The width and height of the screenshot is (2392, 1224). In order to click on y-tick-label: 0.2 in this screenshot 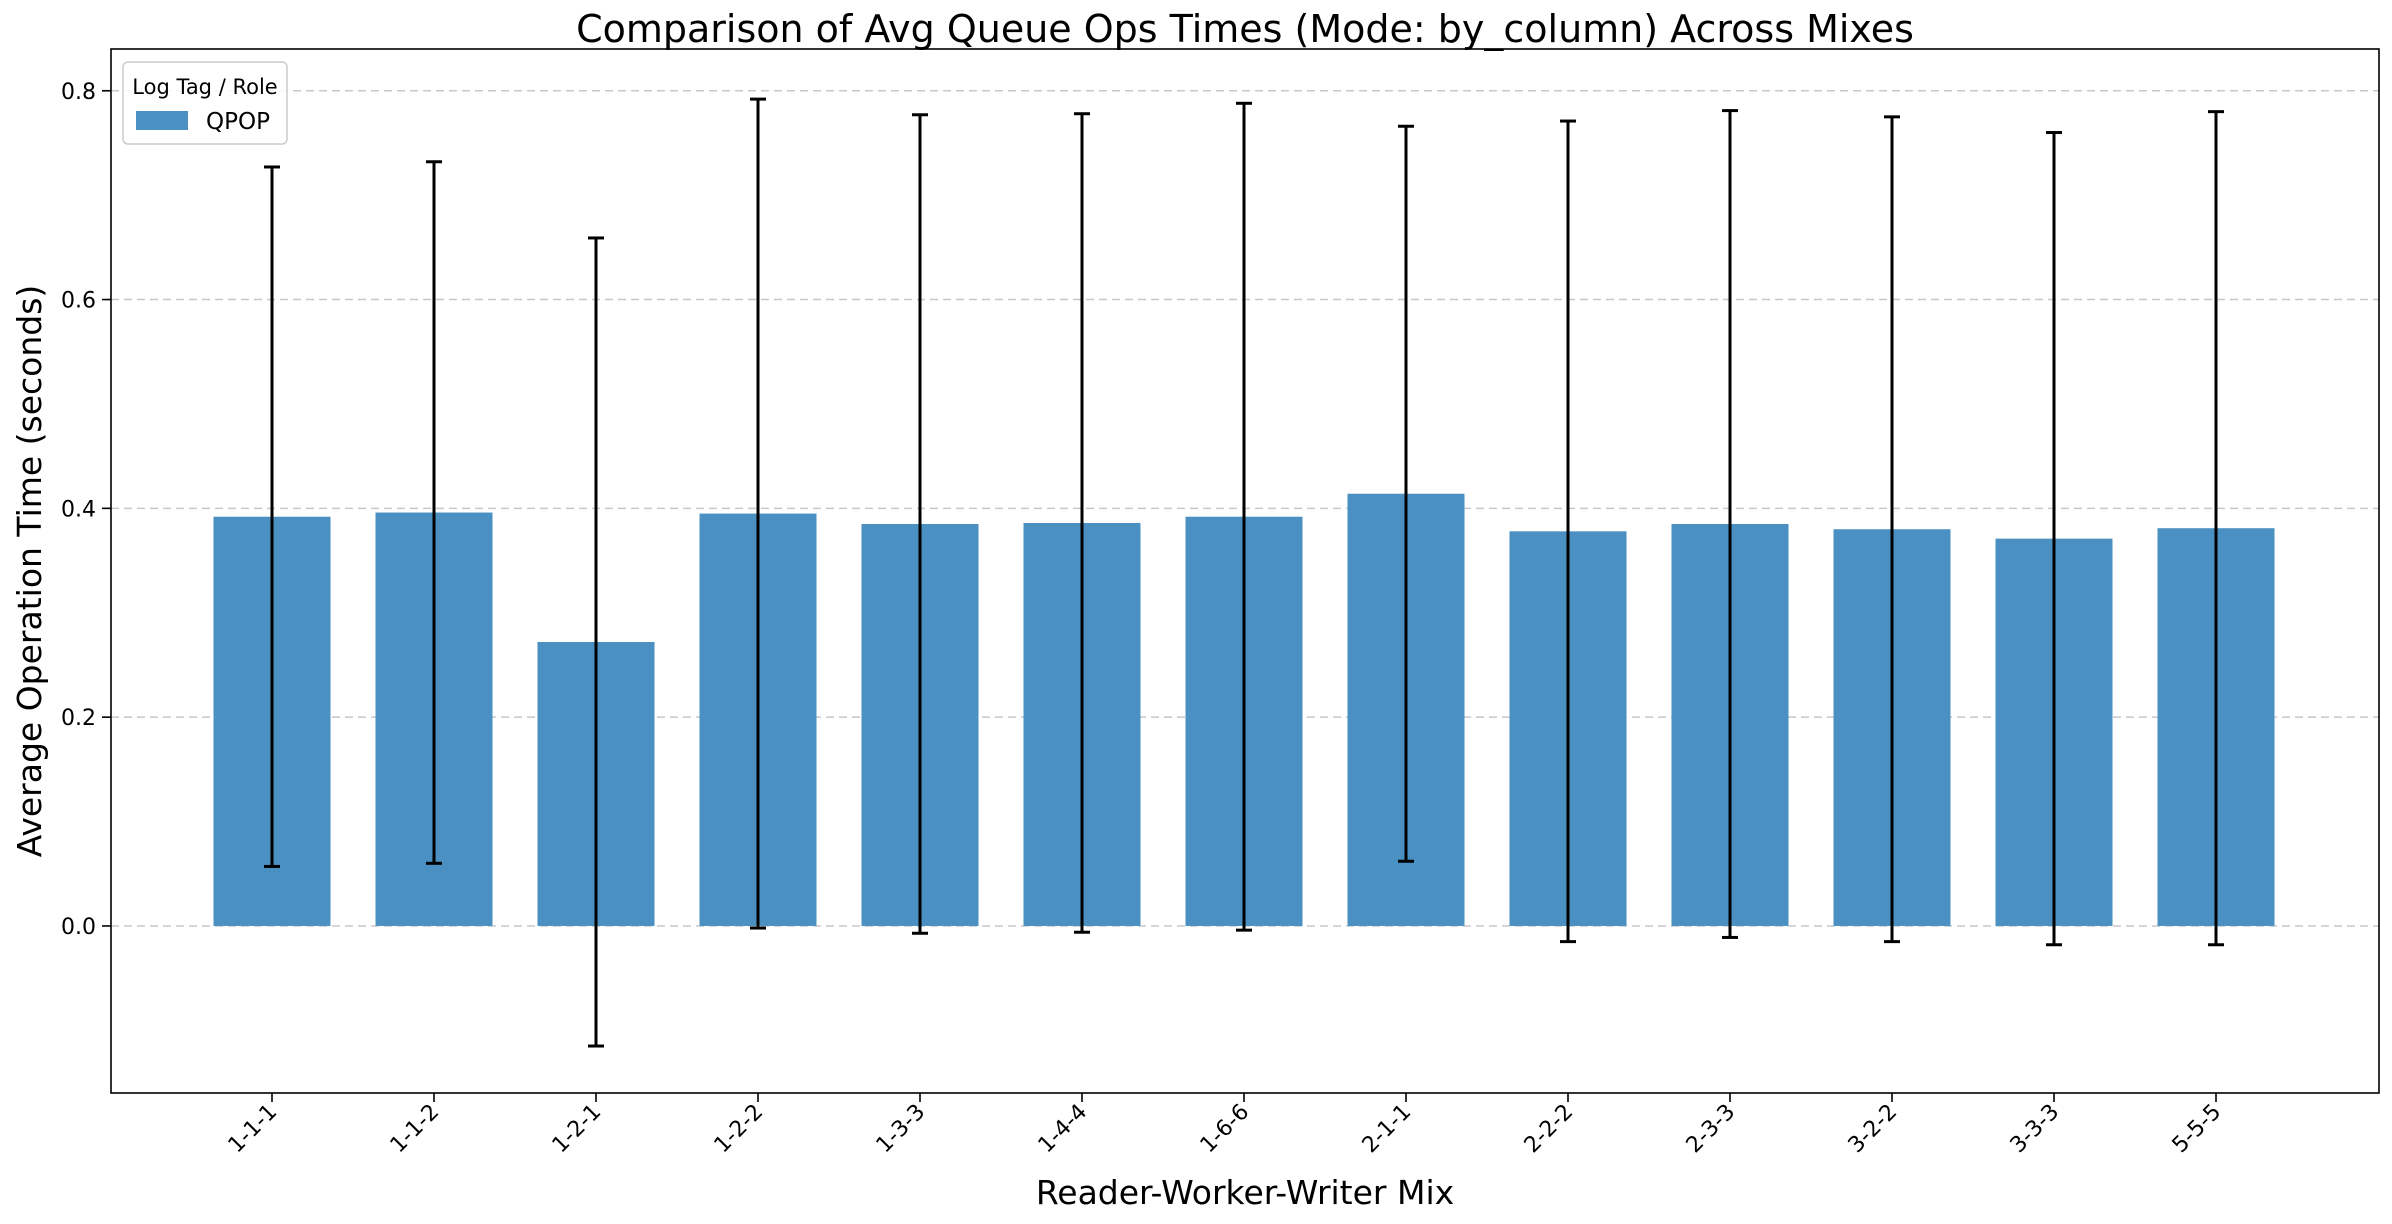, I will do `click(78, 718)`.